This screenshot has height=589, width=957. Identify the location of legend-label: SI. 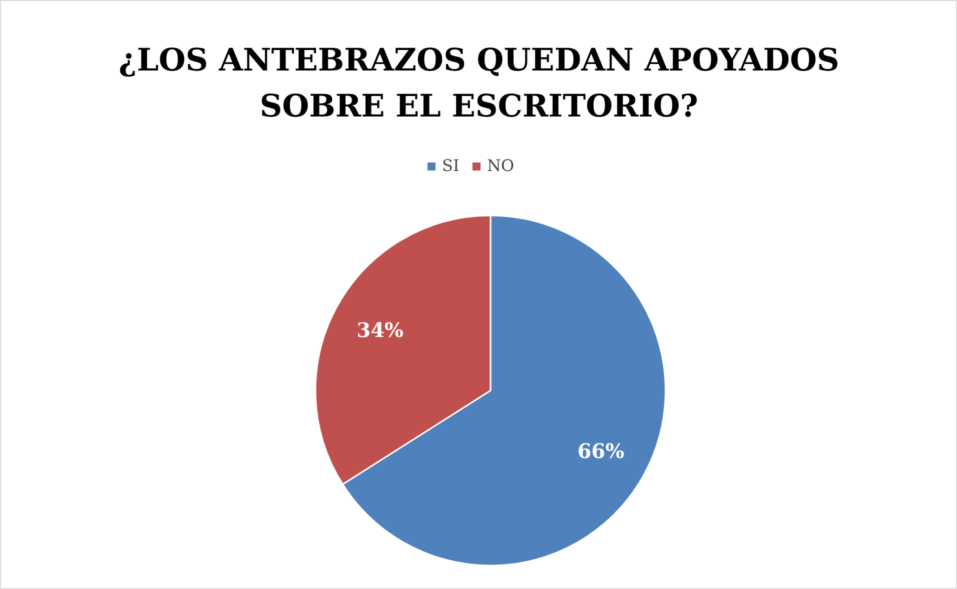
(451, 165).